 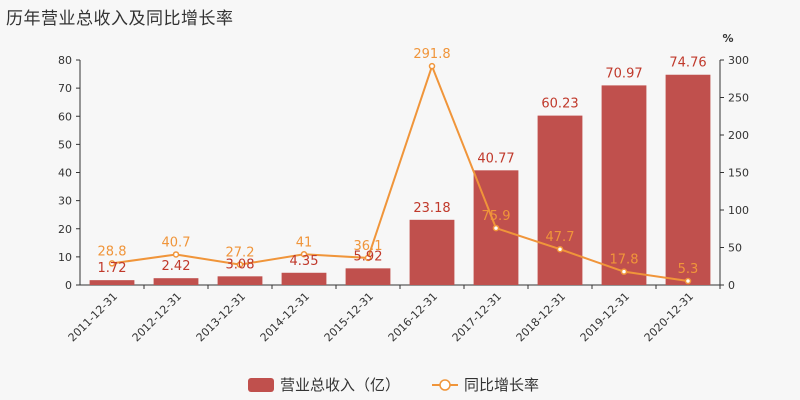 I want to click on growth-value-label: 40.7, so click(x=176, y=242).